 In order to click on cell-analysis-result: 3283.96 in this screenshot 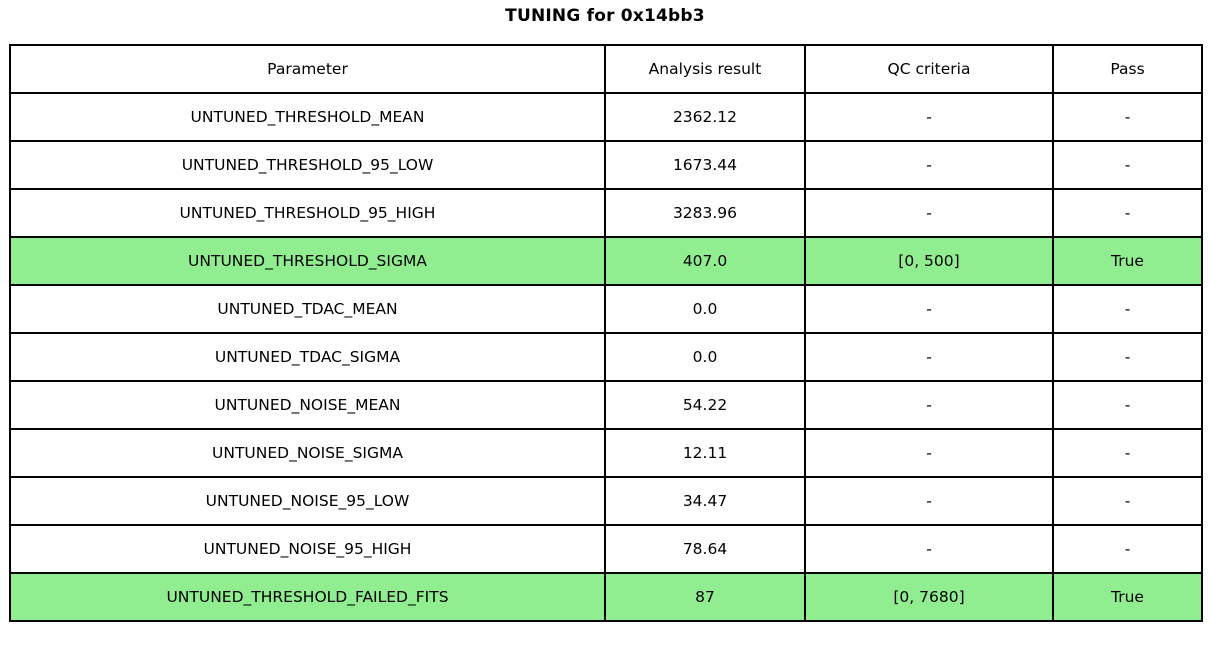, I will do `click(705, 213)`.